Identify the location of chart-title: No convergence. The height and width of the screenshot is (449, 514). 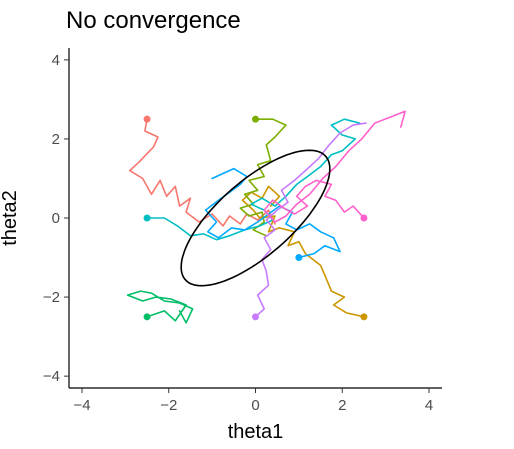
(153, 20).